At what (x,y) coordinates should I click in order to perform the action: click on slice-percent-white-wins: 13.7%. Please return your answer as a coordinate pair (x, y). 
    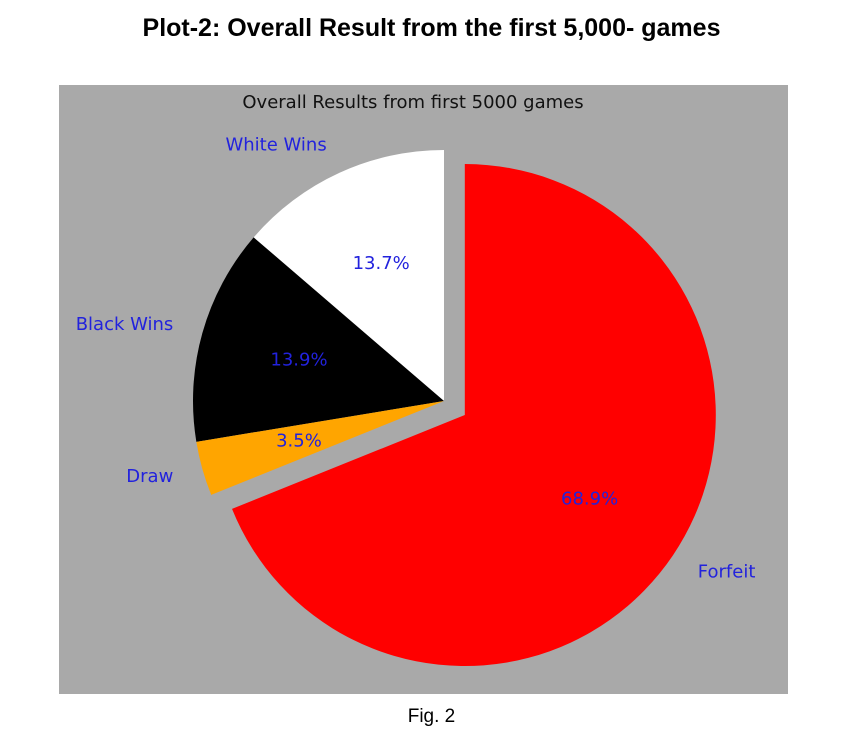
    Looking at the image, I should click on (381, 263).